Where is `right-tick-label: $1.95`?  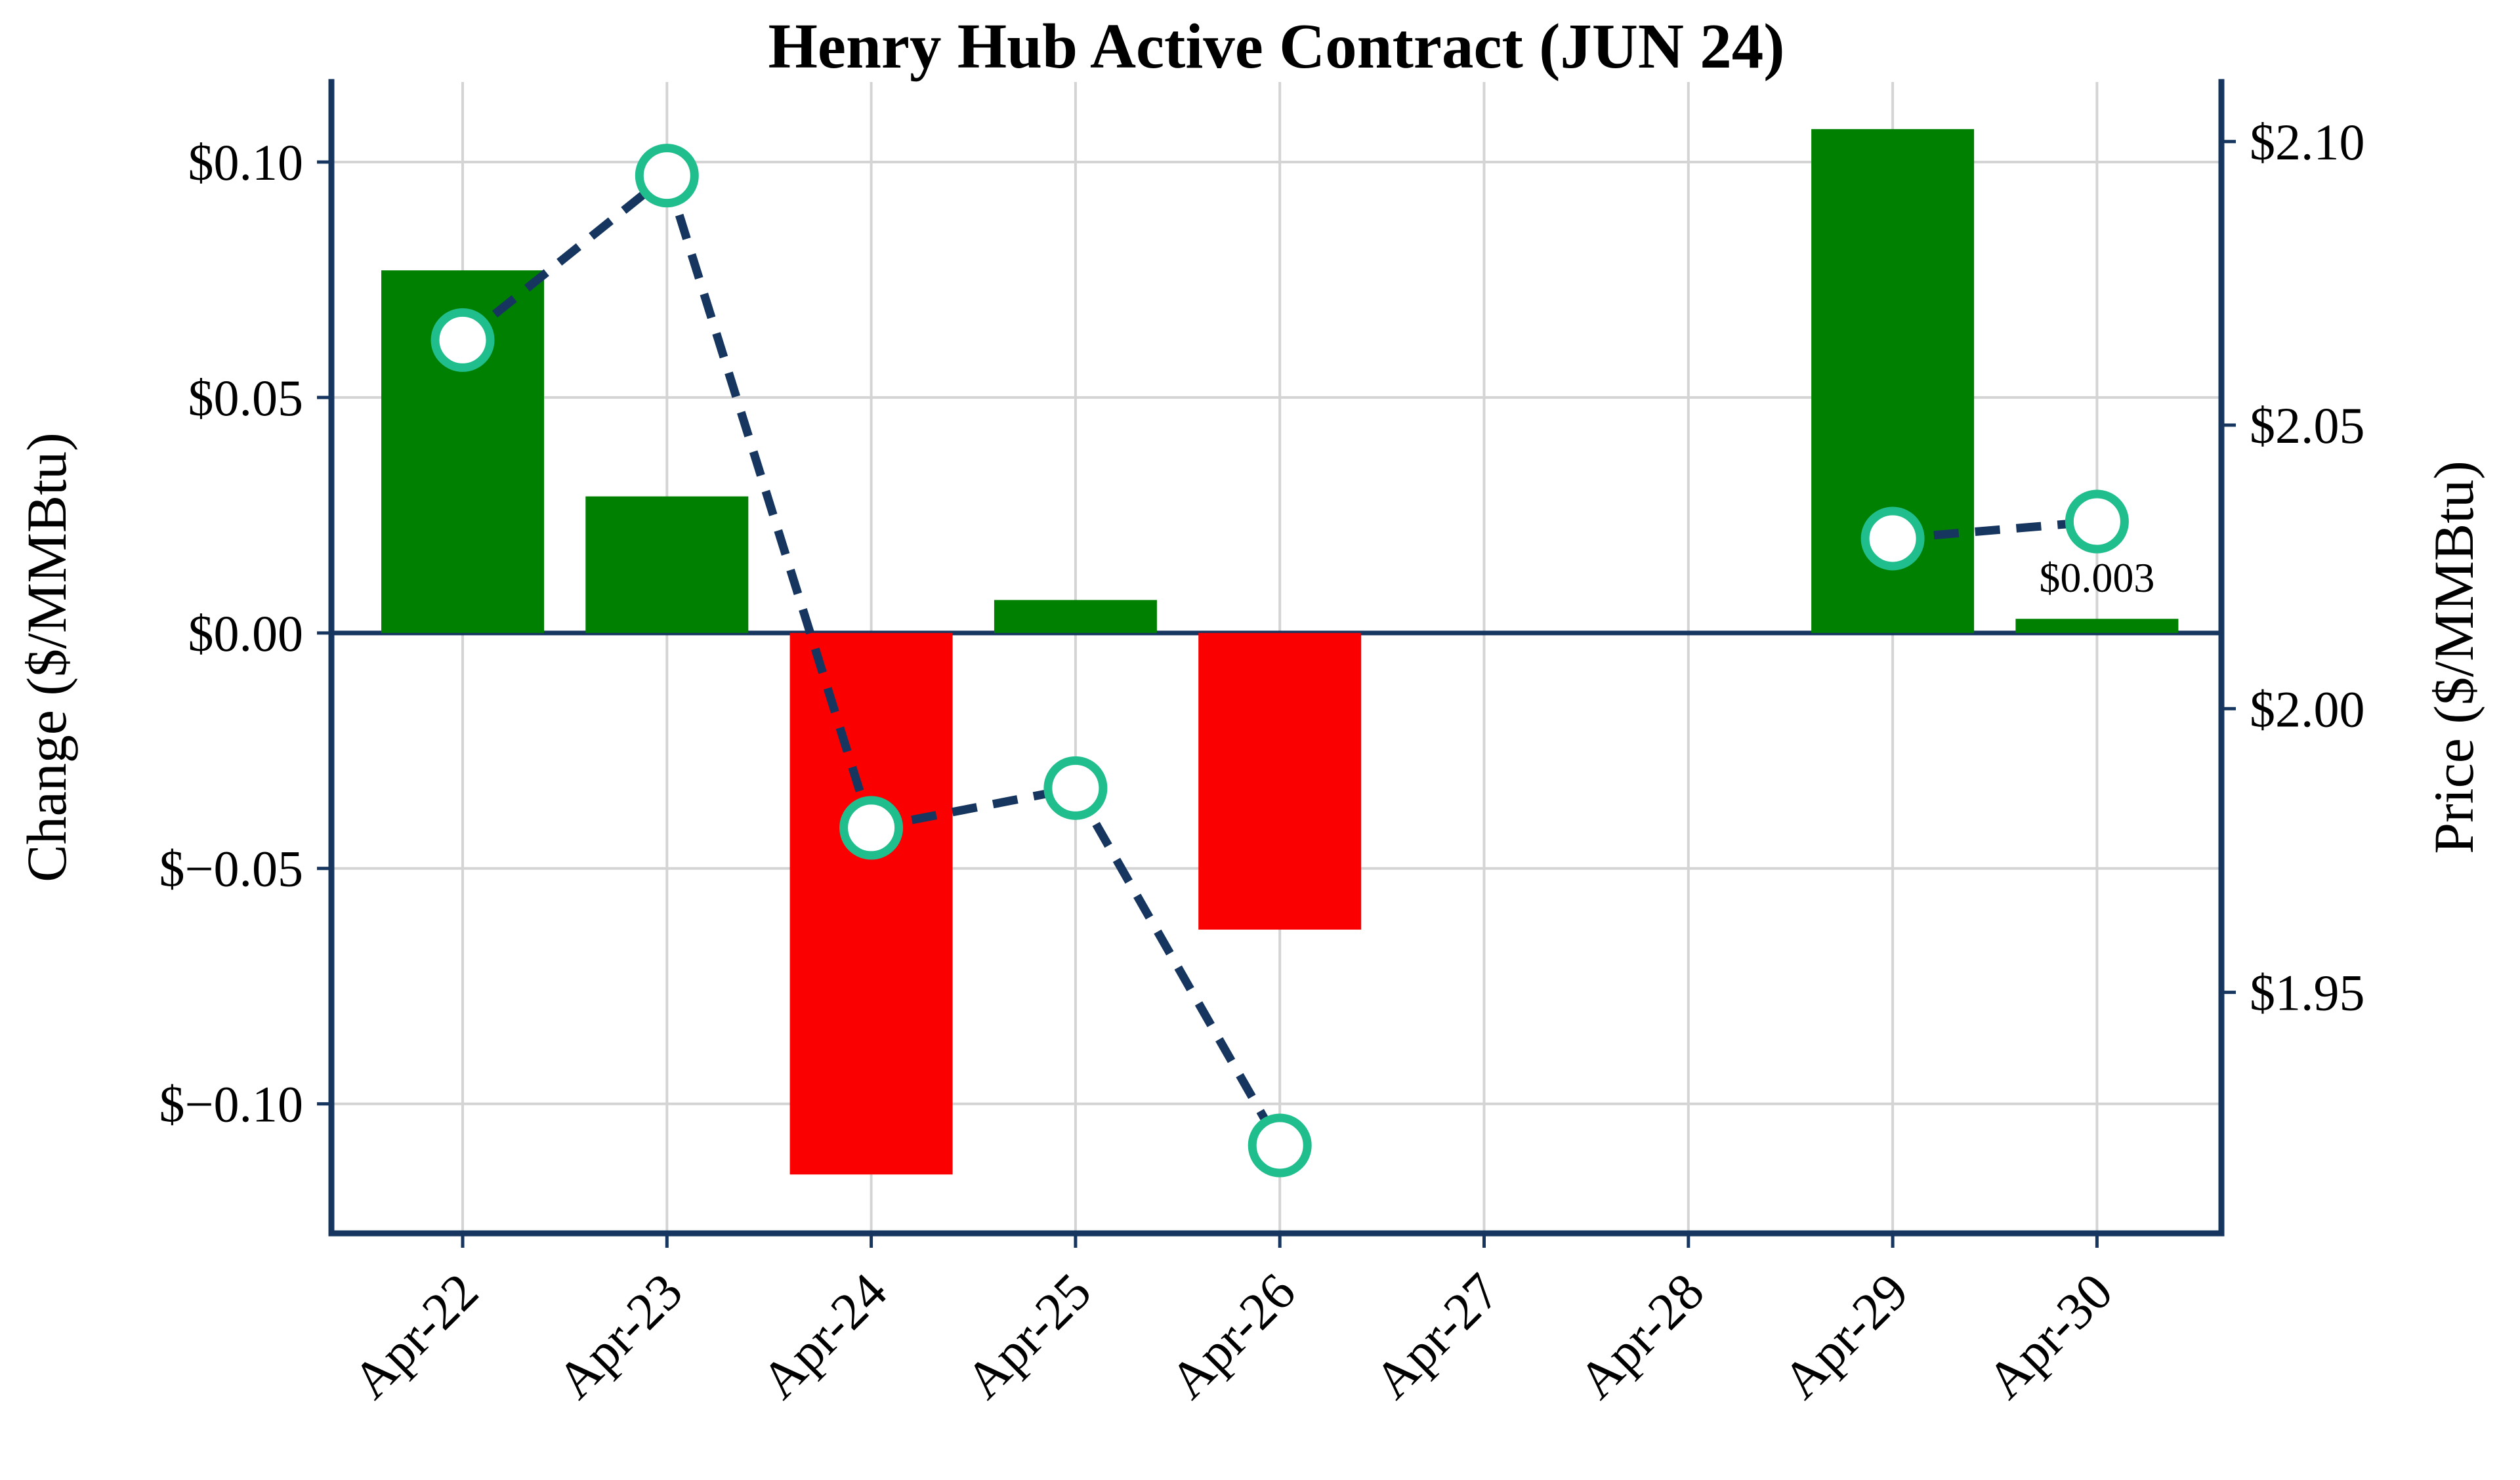
right-tick-label: $1.95 is located at coordinates (2307, 992).